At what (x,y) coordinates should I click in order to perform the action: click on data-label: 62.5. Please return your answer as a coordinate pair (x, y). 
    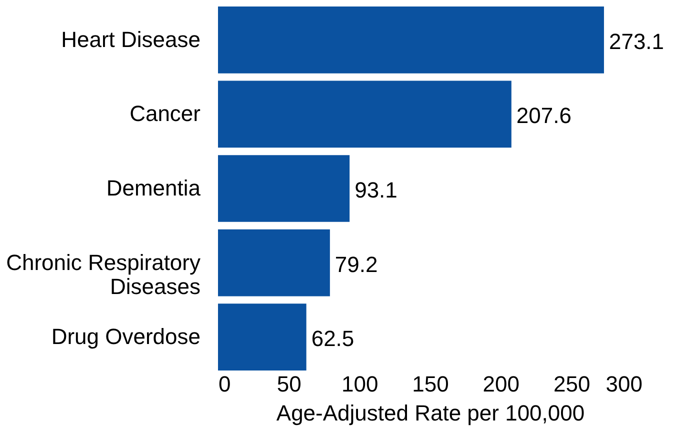
    Looking at the image, I should click on (332, 339).